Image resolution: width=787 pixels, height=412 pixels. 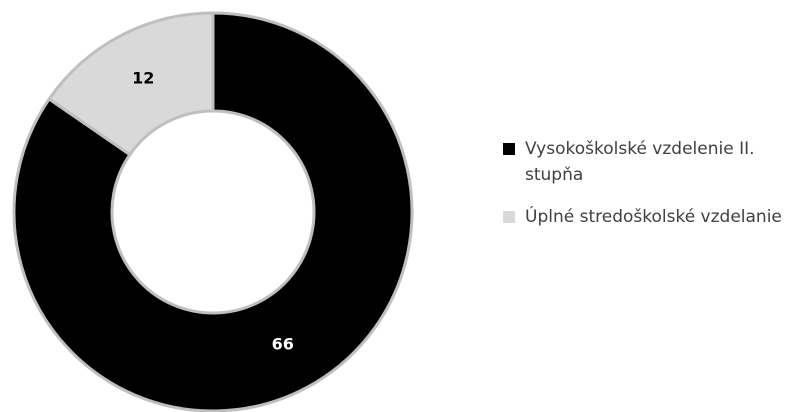 I want to click on legend-label: Úplné stredoškolské vzdelanie, so click(x=653, y=217).